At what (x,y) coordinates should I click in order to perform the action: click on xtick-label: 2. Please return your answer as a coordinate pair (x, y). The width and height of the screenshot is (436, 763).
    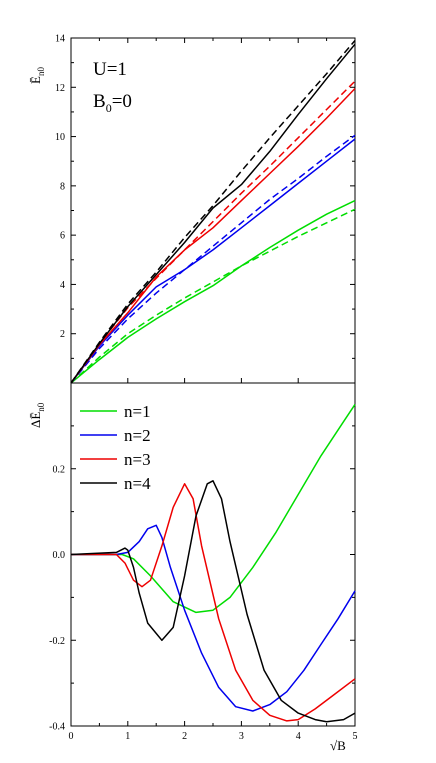
    Looking at the image, I should click on (184, 736).